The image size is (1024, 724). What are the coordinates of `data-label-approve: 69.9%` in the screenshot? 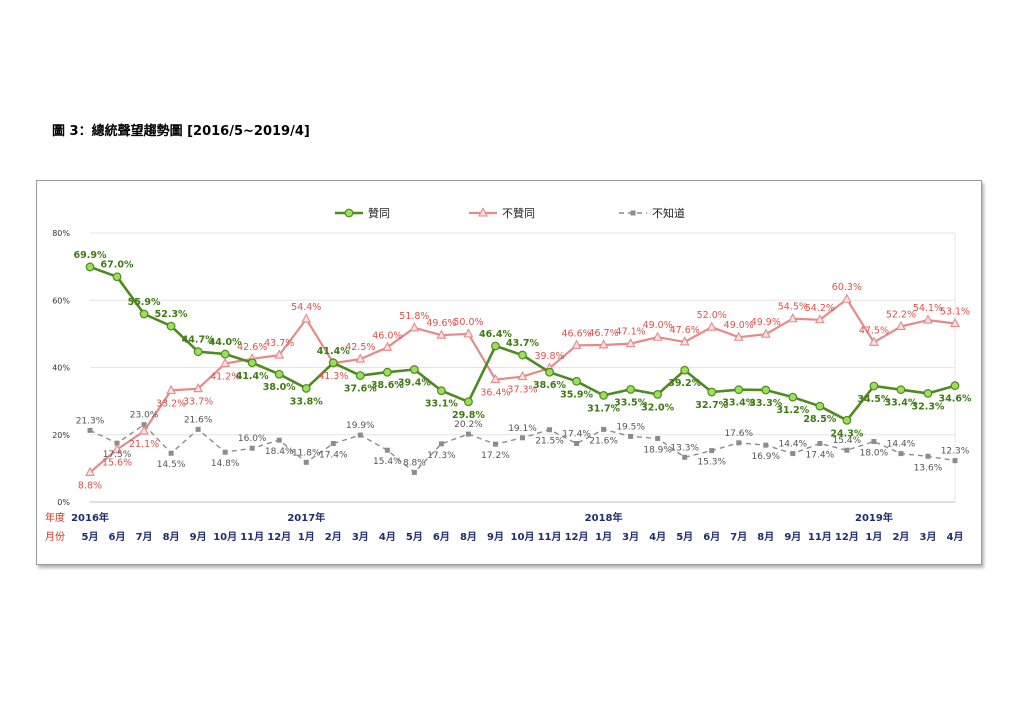 It's located at (90, 255).